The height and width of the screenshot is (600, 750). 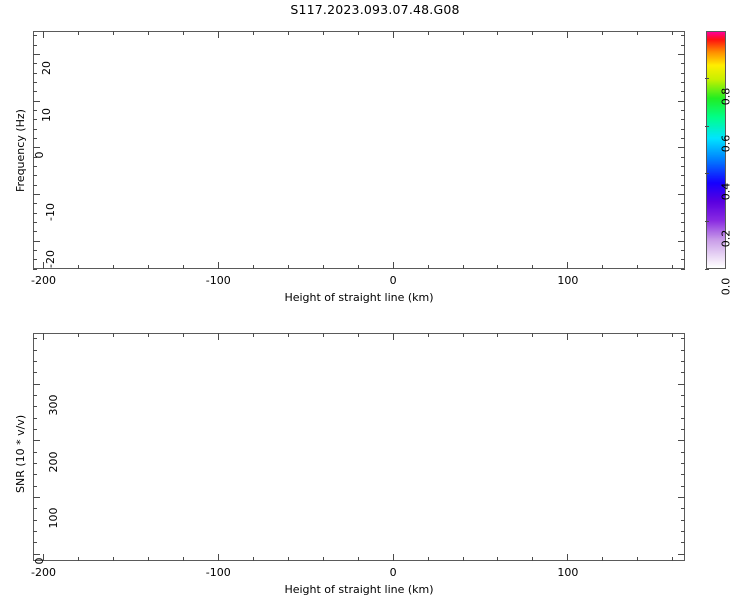 I want to click on spectrogram-xticklabel: 0, so click(x=393, y=280).